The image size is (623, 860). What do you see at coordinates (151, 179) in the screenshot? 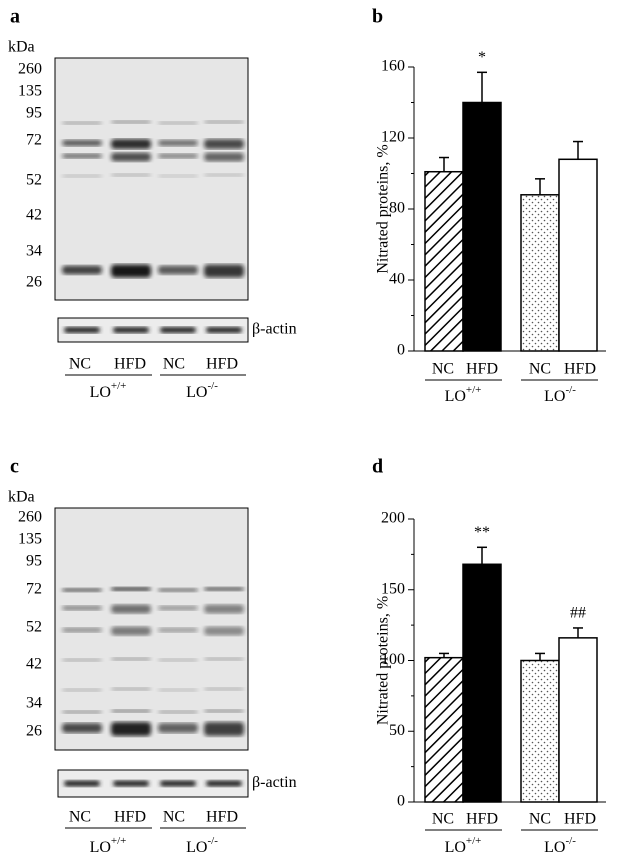
I see `blot` at bounding box center [151, 179].